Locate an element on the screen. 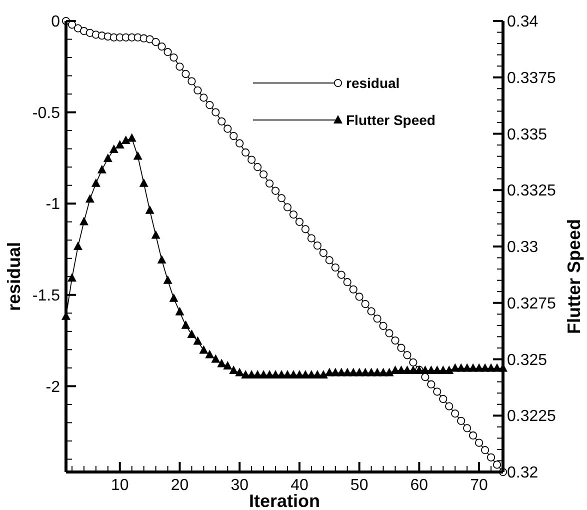 This screenshot has height=510, width=587. x-tick-label: 10 is located at coordinates (119, 485).